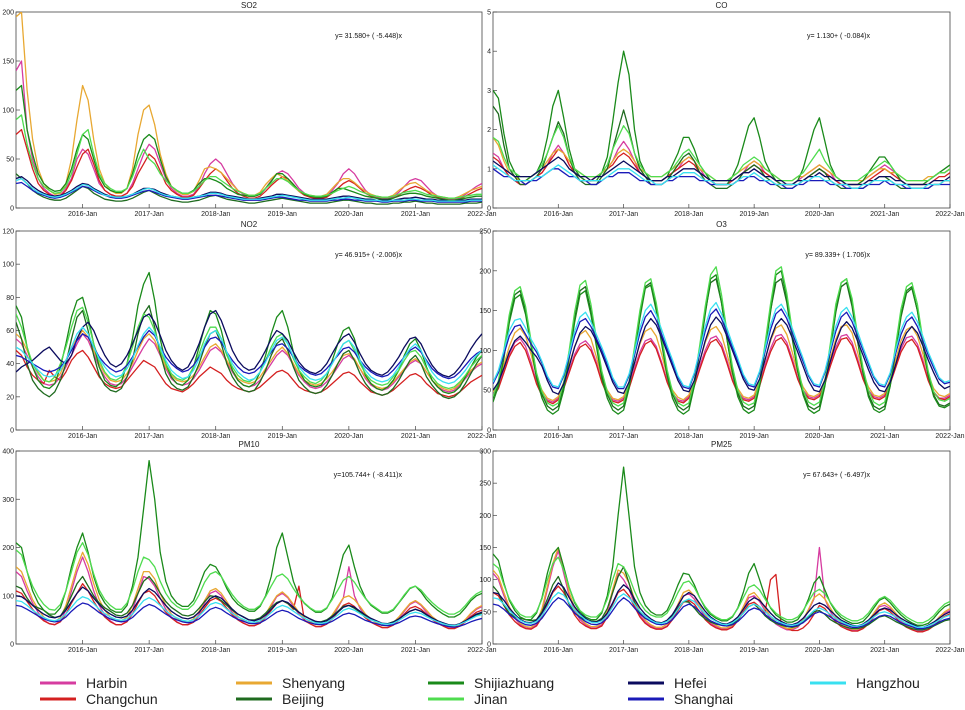 This screenshot has height=710, width=965. I want to click on y-tick-label: 2, so click(489, 130).